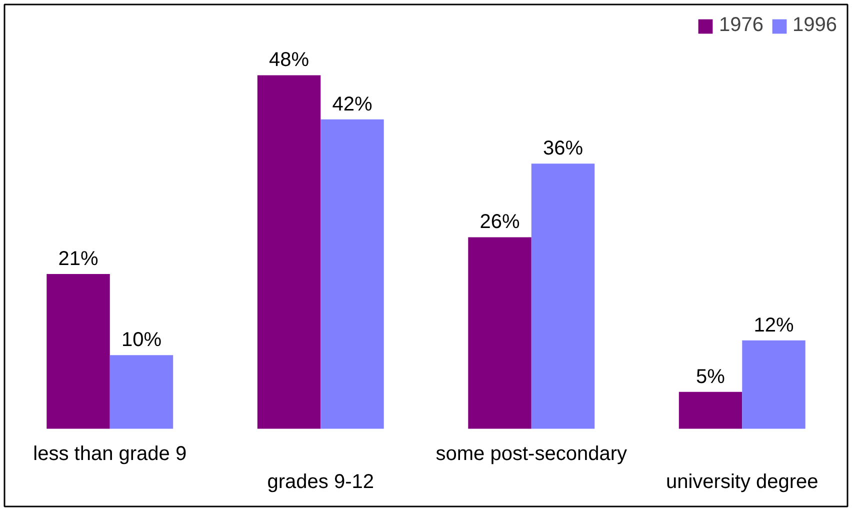 The height and width of the screenshot is (520, 867). I want to click on data-label: 36%, so click(563, 149).